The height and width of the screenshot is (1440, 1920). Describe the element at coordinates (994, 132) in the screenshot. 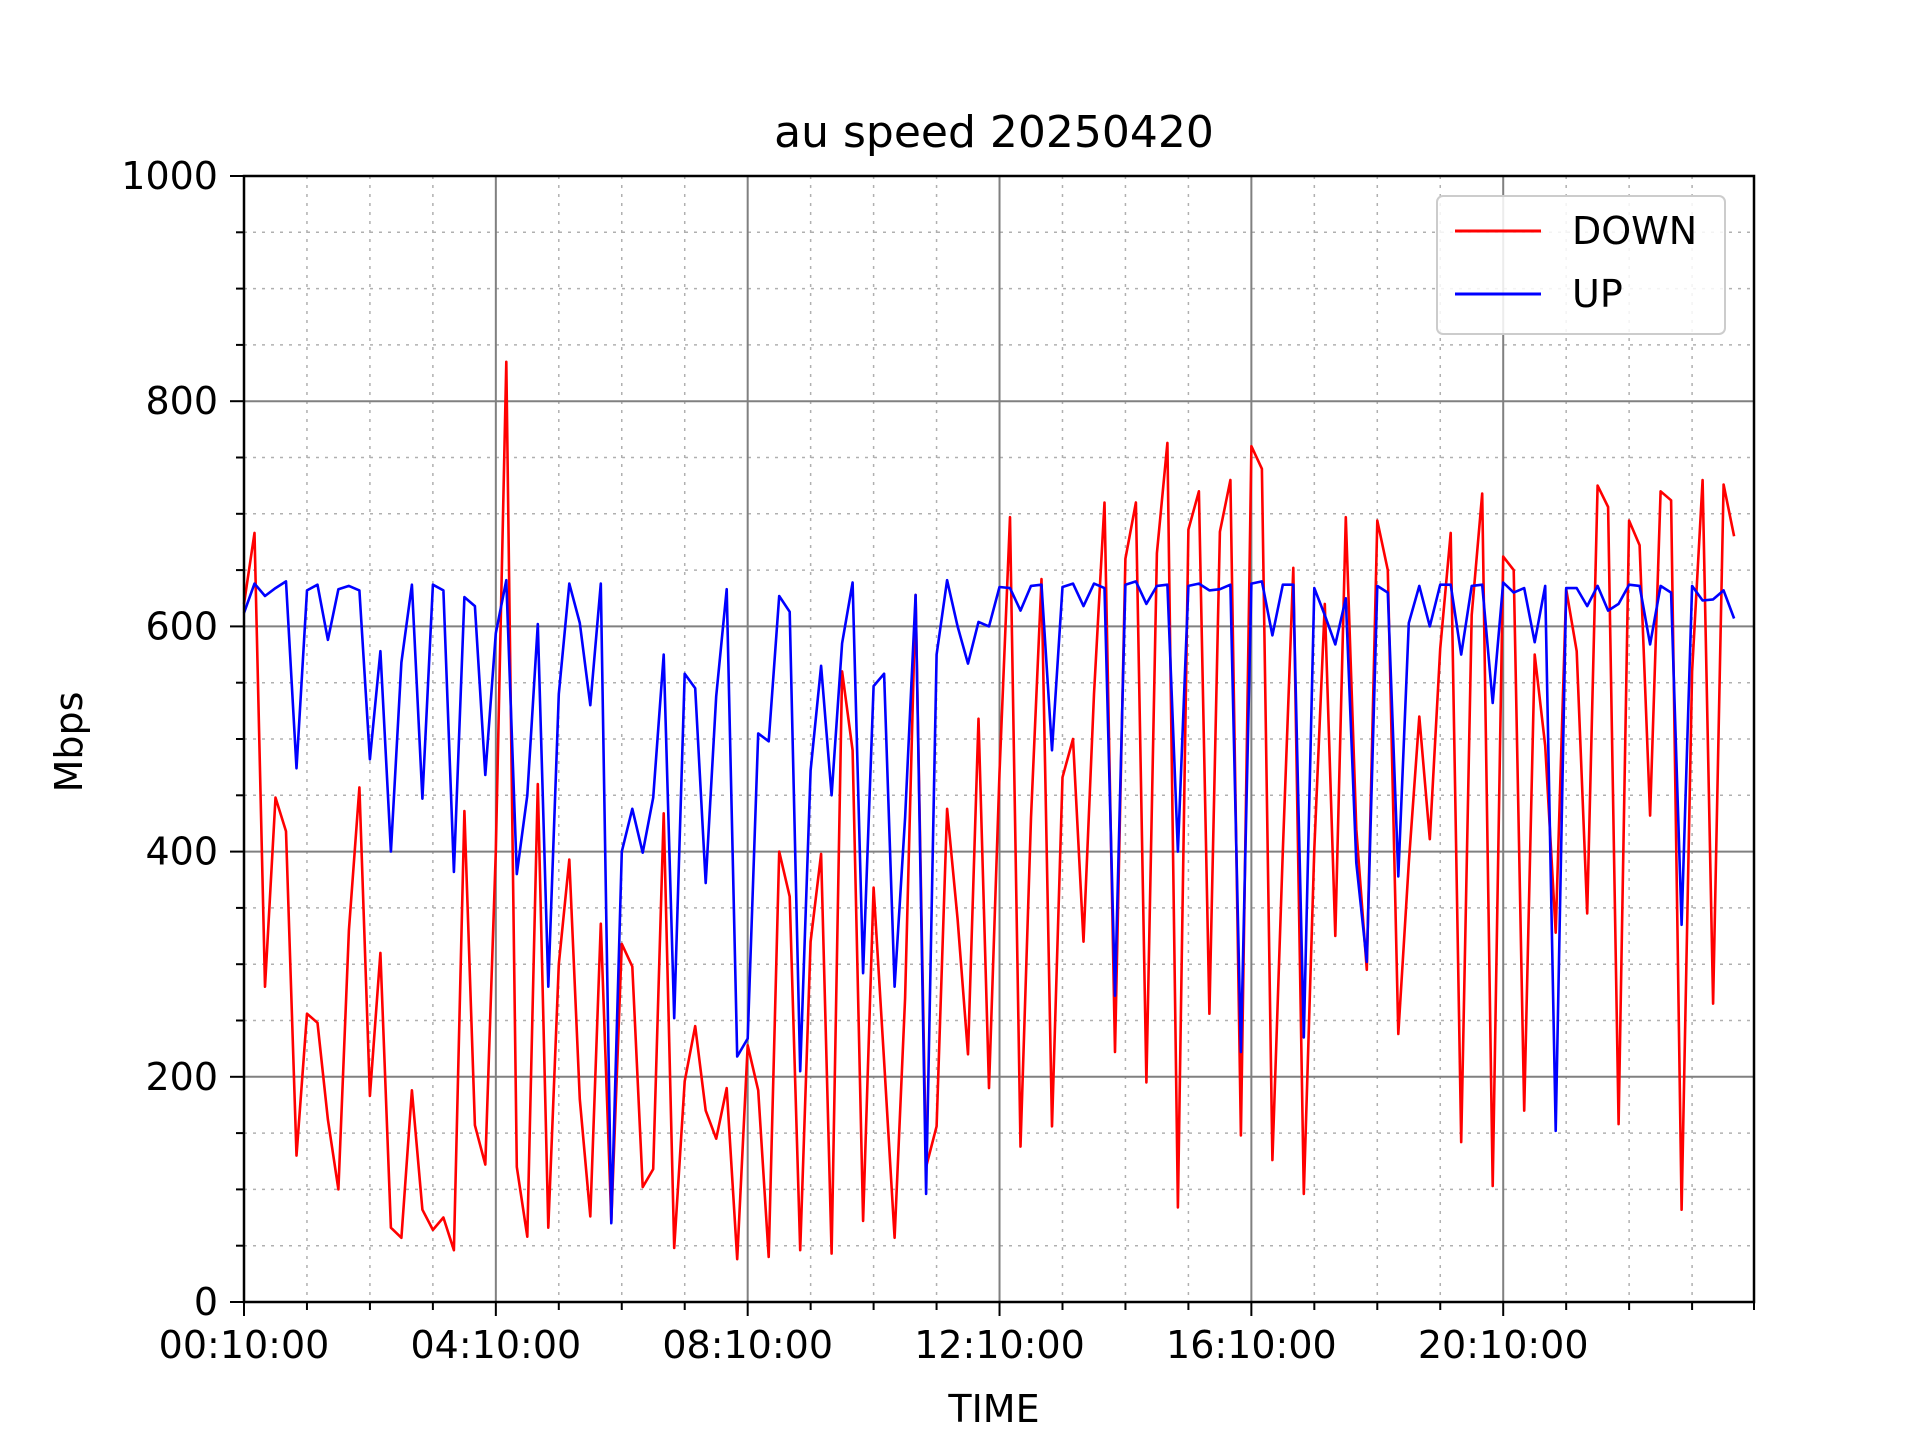

I see `chart-title: au speed 20250420` at that location.